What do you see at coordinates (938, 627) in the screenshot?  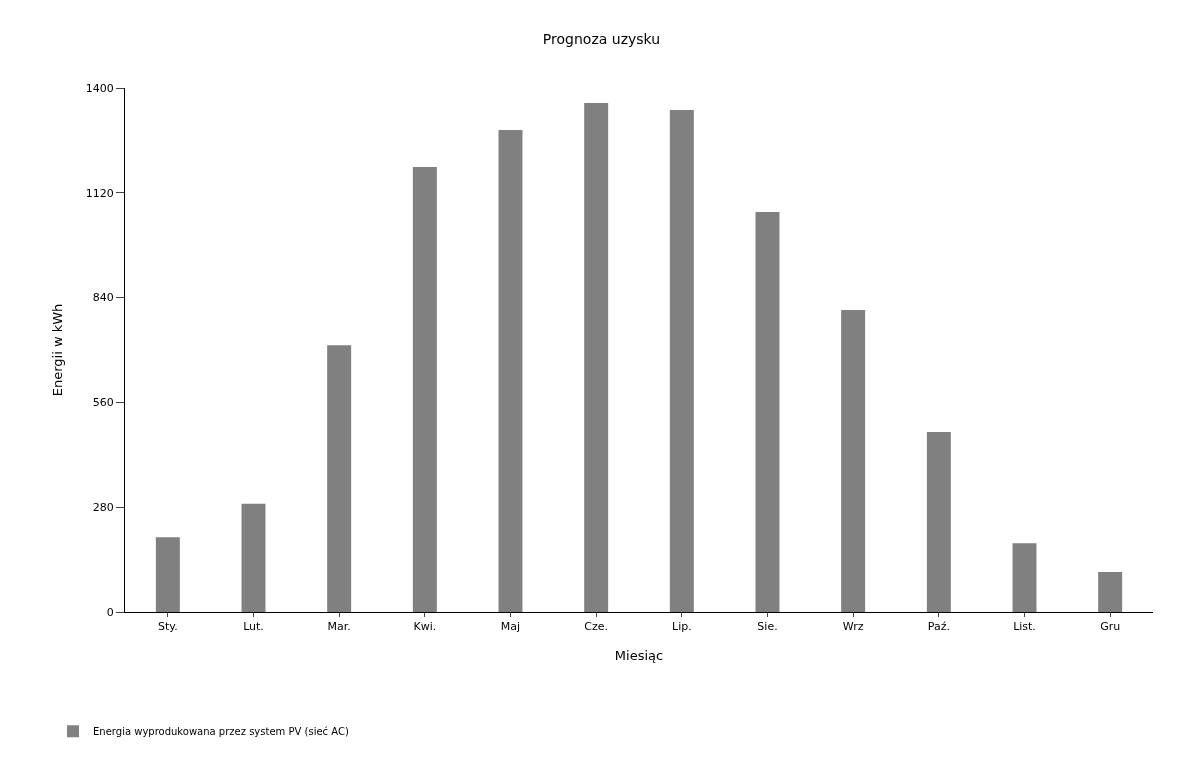 I see `x-tick-label: Paź.` at bounding box center [938, 627].